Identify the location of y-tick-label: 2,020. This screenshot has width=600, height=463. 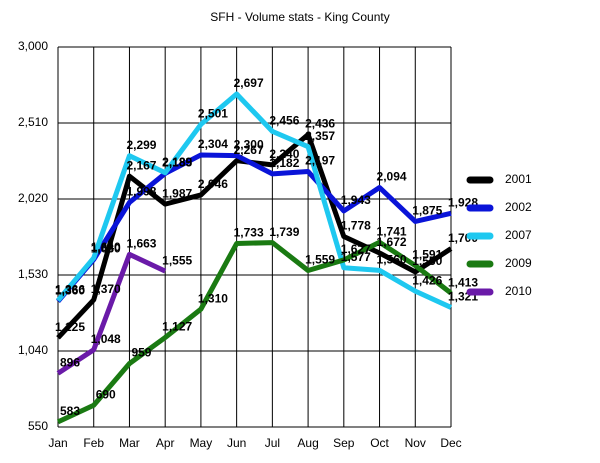
(33, 198).